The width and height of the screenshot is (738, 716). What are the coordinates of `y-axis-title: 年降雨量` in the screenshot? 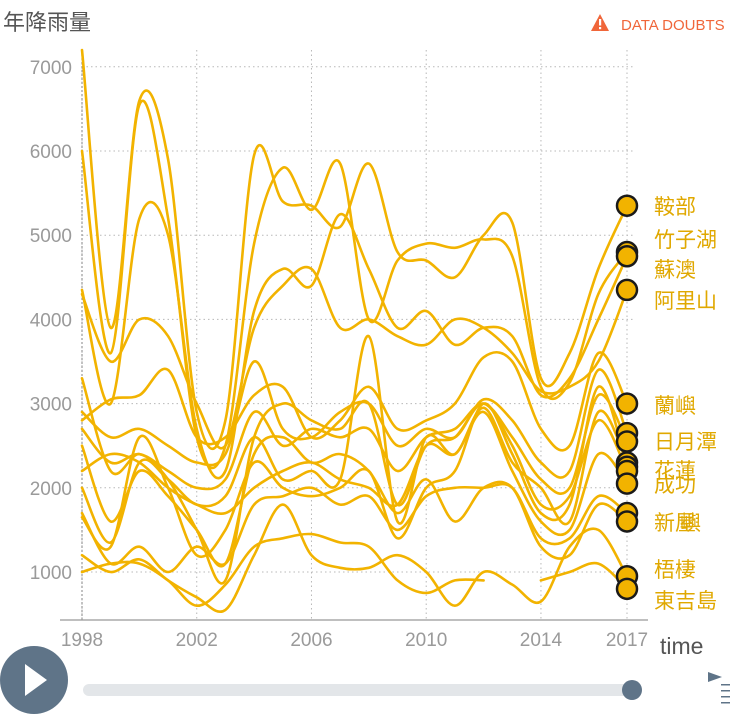 It's located at (47, 23).